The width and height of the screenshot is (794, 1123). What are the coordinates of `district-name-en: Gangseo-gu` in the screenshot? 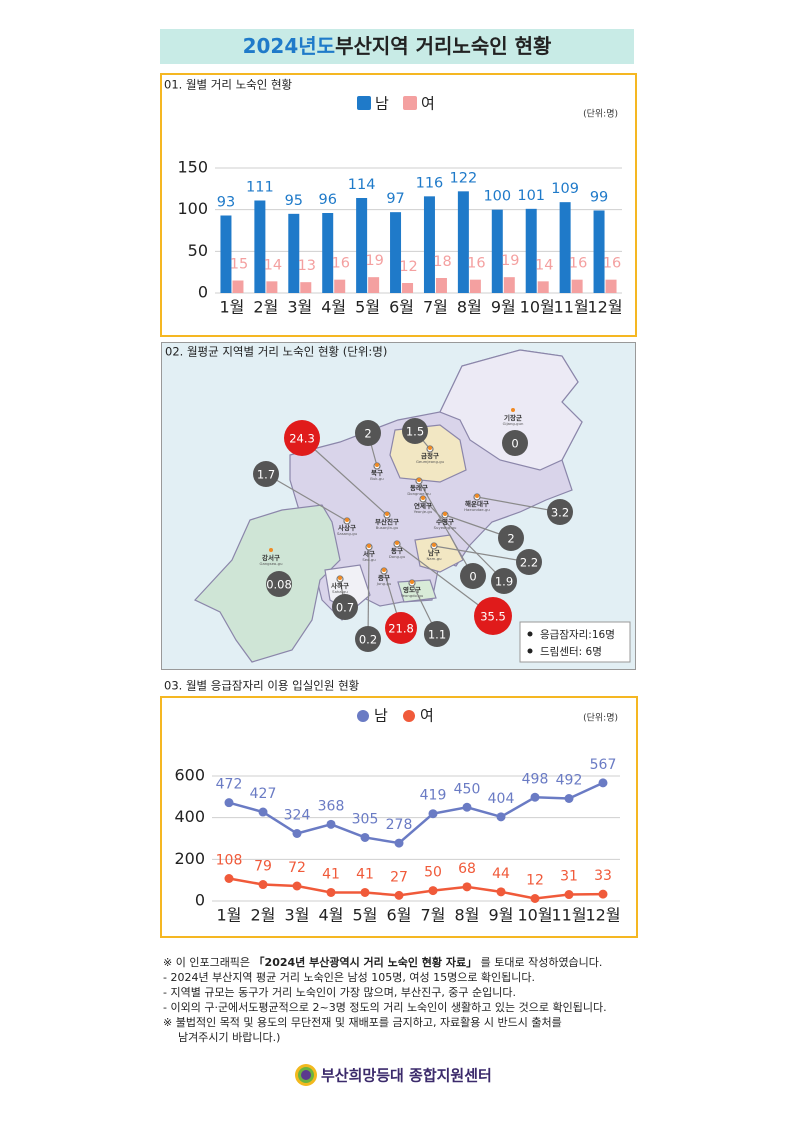 It's located at (272, 563).